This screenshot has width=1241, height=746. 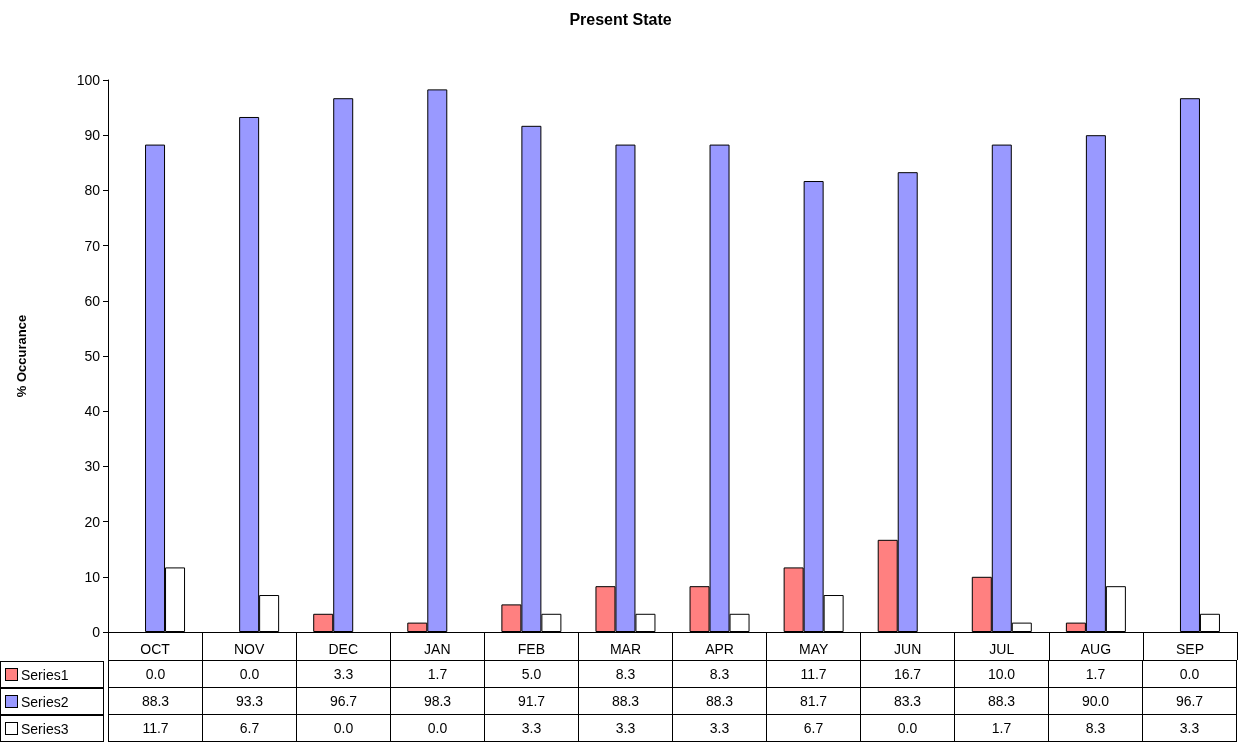 What do you see at coordinates (908, 649) in the screenshot?
I see `x-tick-label: JUN` at bounding box center [908, 649].